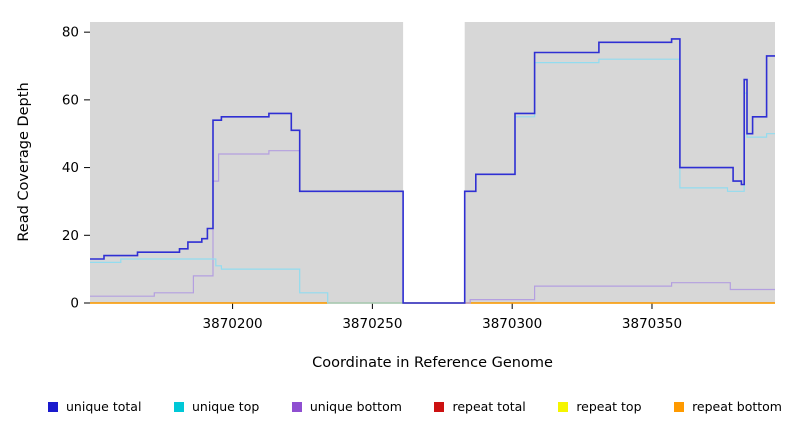 The image size is (792, 432). What do you see at coordinates (70, 33) in the screenshot?
I see `y-tick-label: 80` at bounding box center [70, 33].